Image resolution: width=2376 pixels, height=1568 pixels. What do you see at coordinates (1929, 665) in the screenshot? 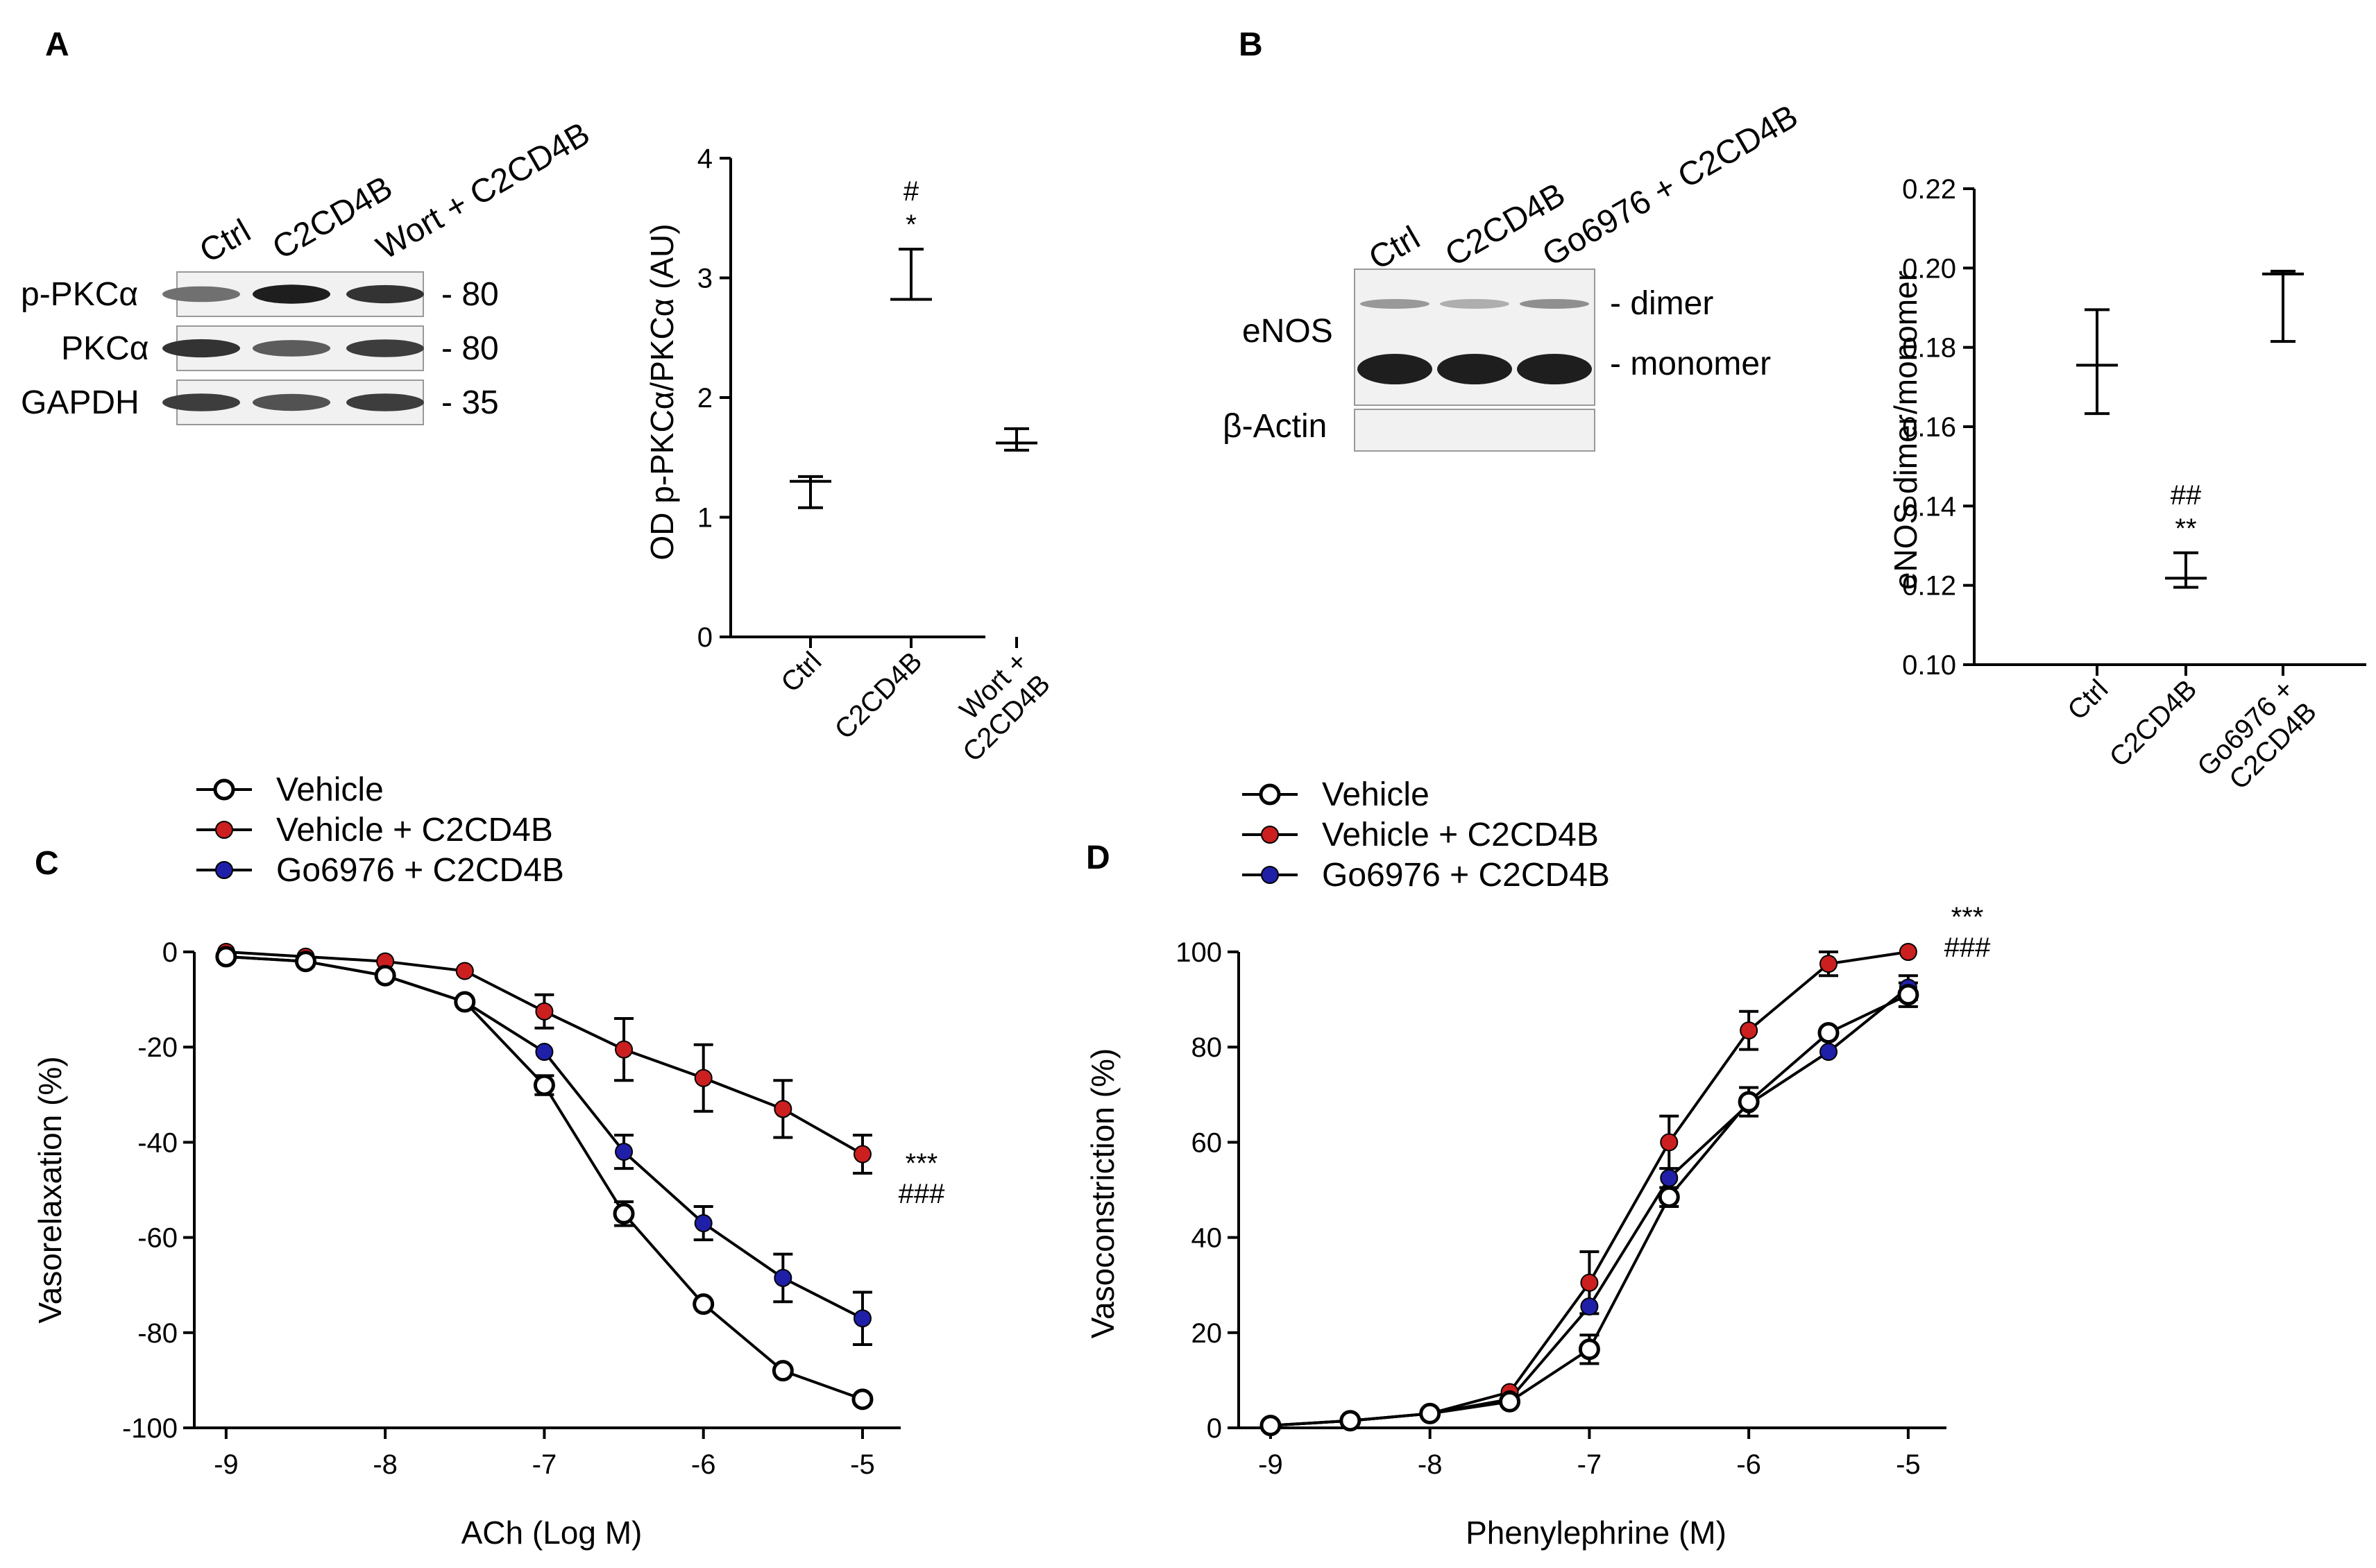
I see `chart-b-ytick-label: 0.10` at bounding box center [1929, 665].